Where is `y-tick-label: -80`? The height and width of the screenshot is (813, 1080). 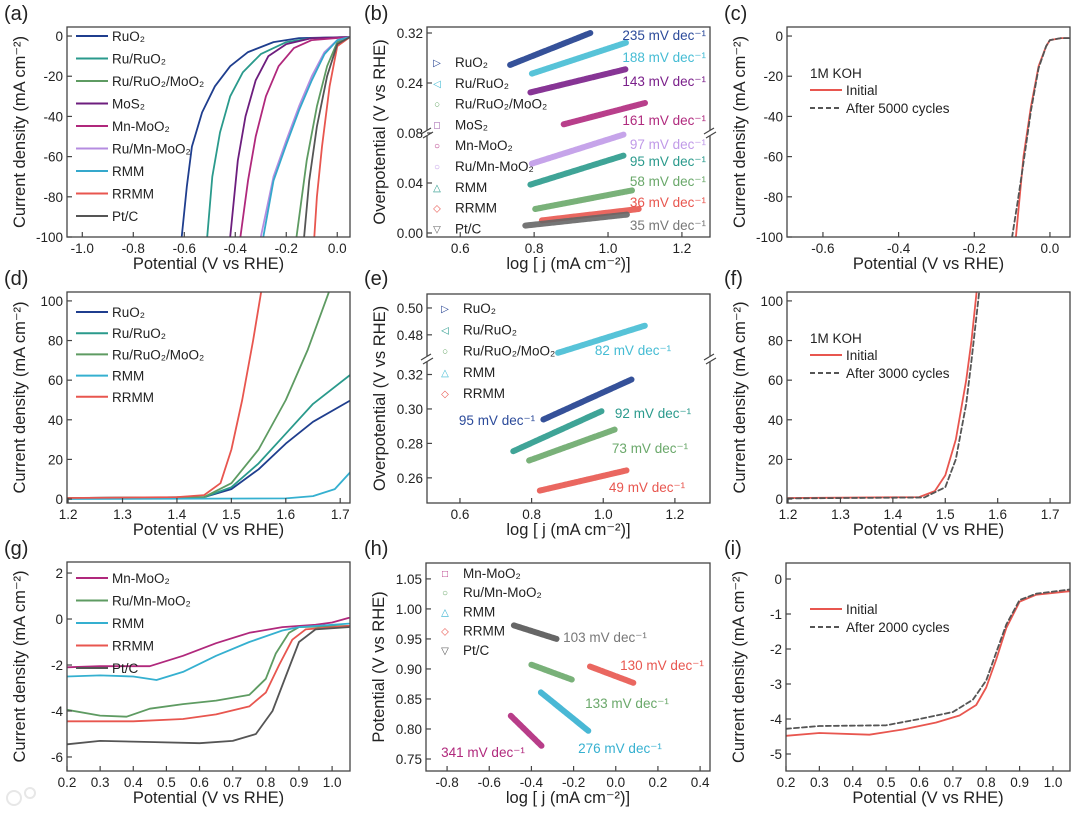 y-tick-label: -80 is located at coordinates (773, 197).